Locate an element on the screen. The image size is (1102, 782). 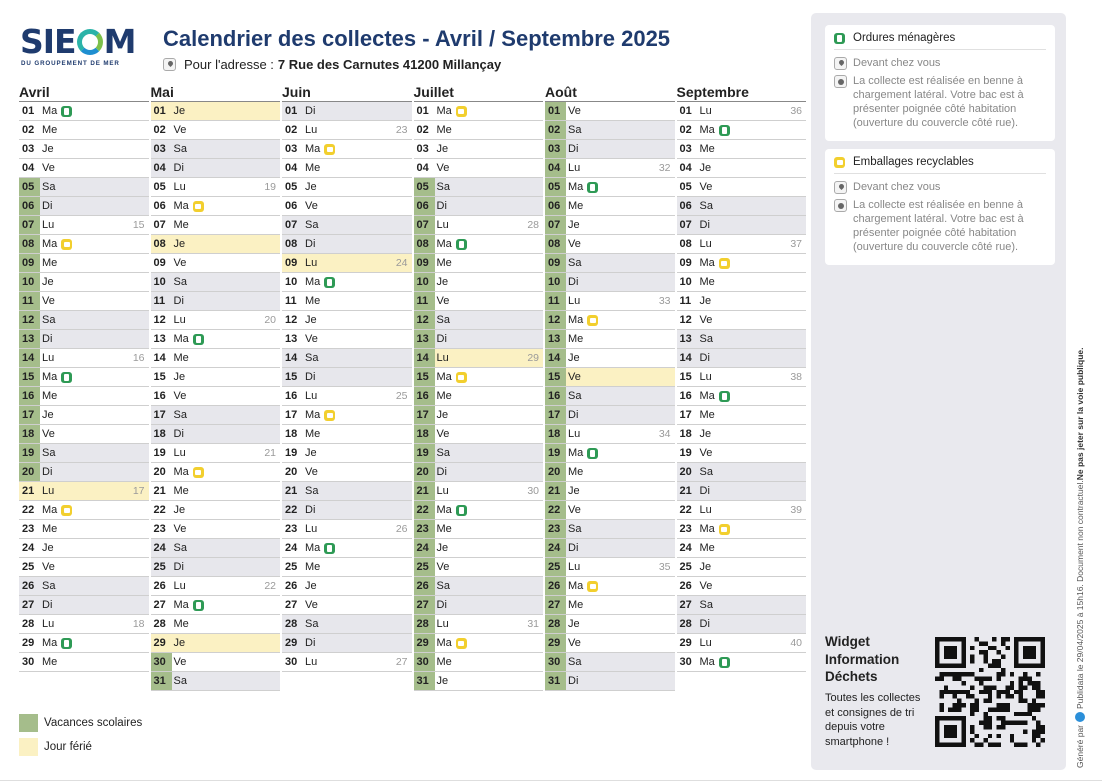
day-row: 13 Me is located at coordinates (610, 339).